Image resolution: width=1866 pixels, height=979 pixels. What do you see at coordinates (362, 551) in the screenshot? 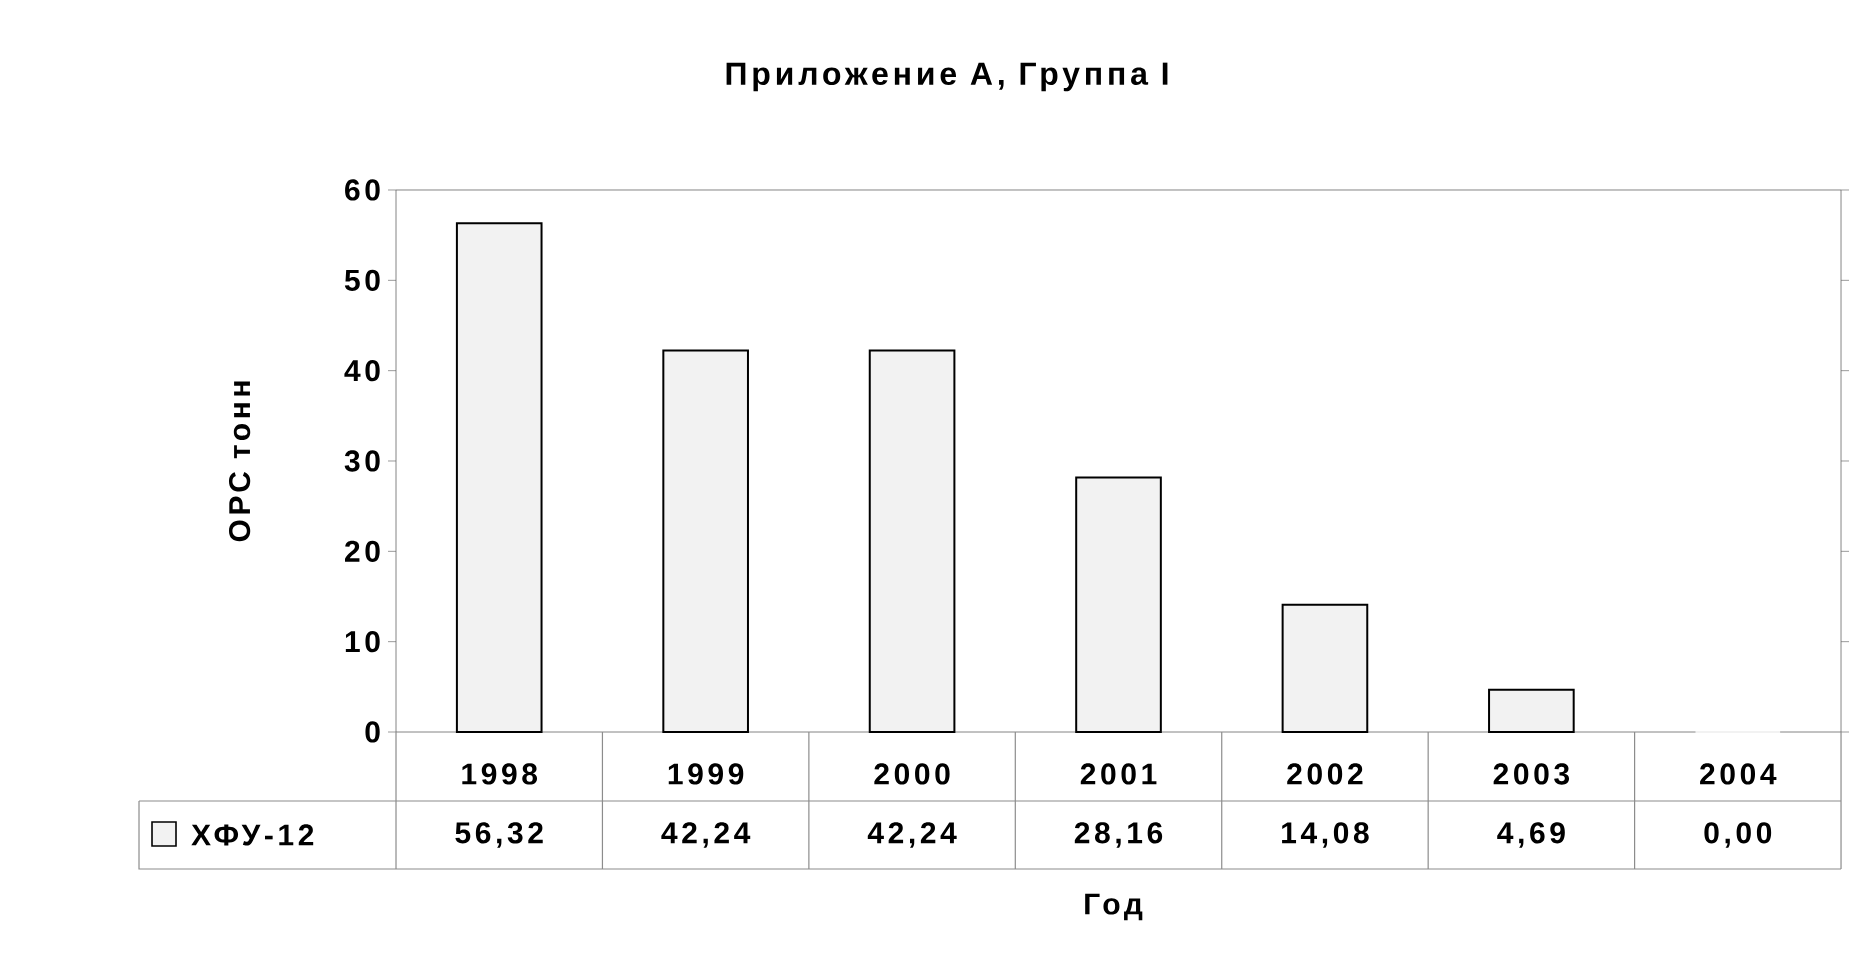
I see `y-tick-label: 20` at bounding box center [362, 551].